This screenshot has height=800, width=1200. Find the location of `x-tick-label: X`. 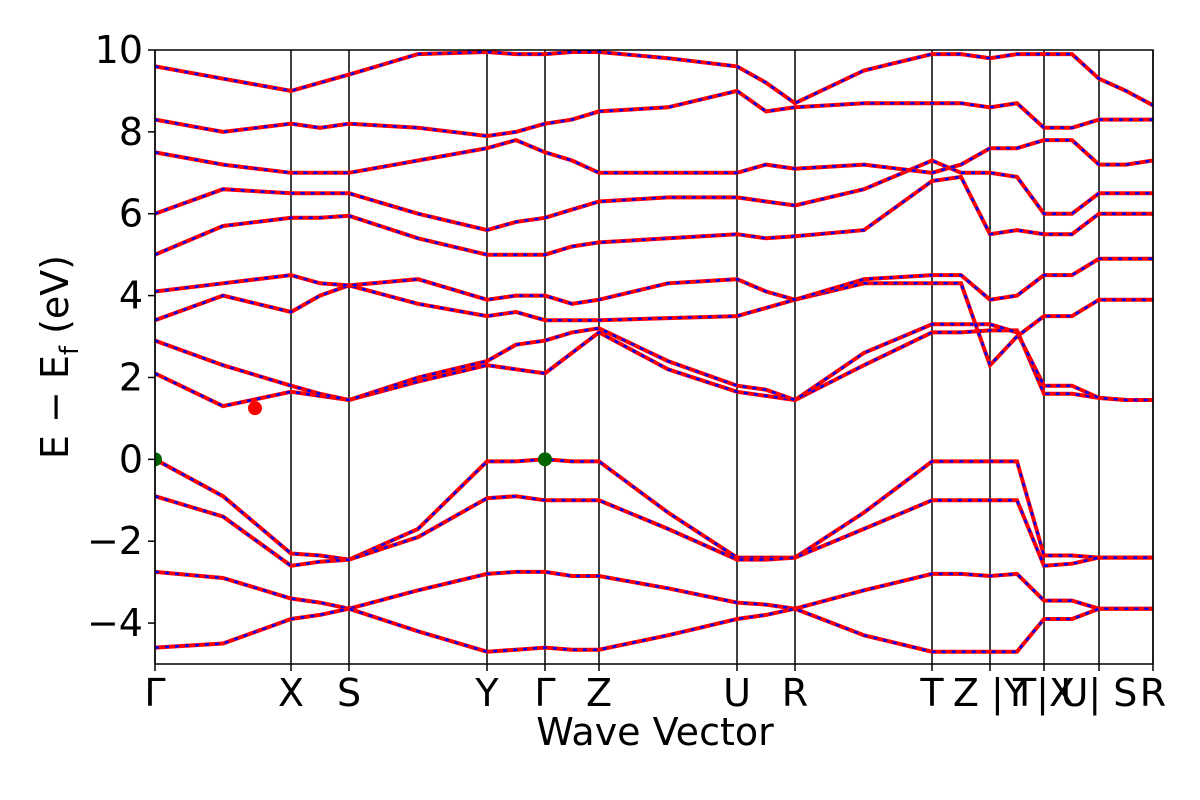

x-tick-label: X is located at coordinates (291, 693).